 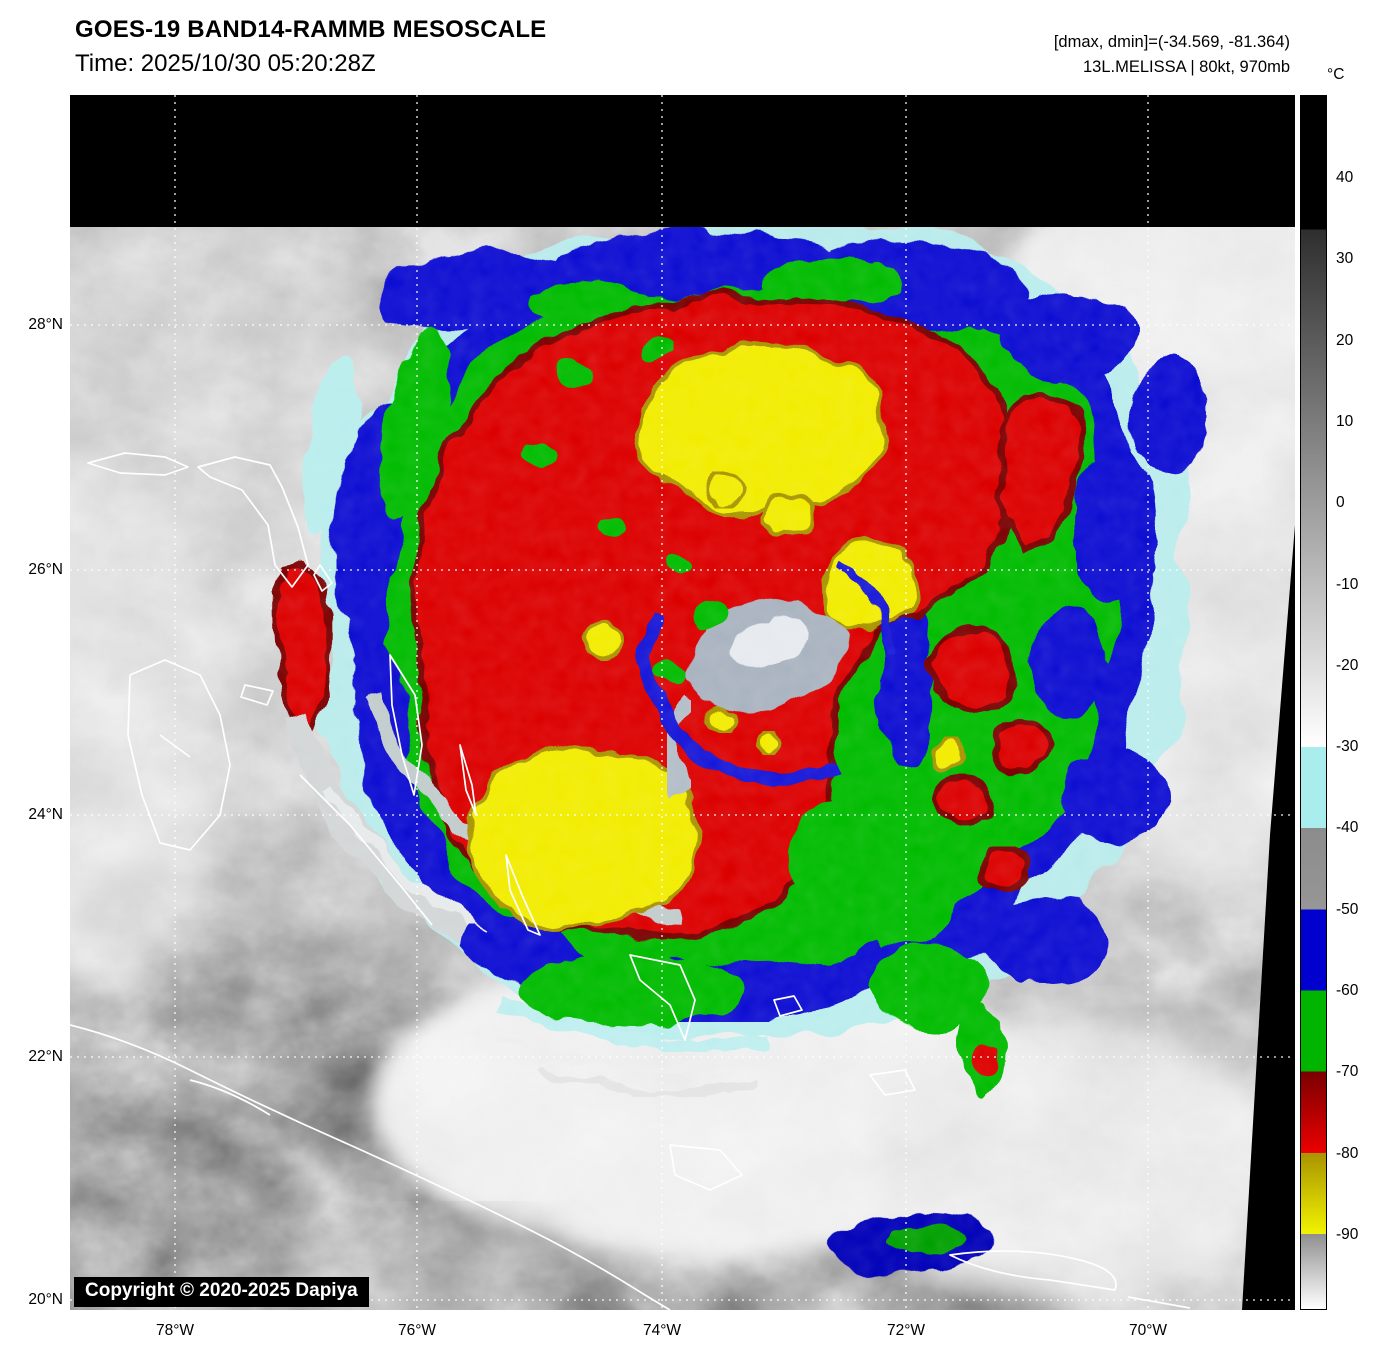 I want to click on dmax-dmin-readout: [dmax, dmin]=(-34.569, -81.364), so click(x=1171, y=42).